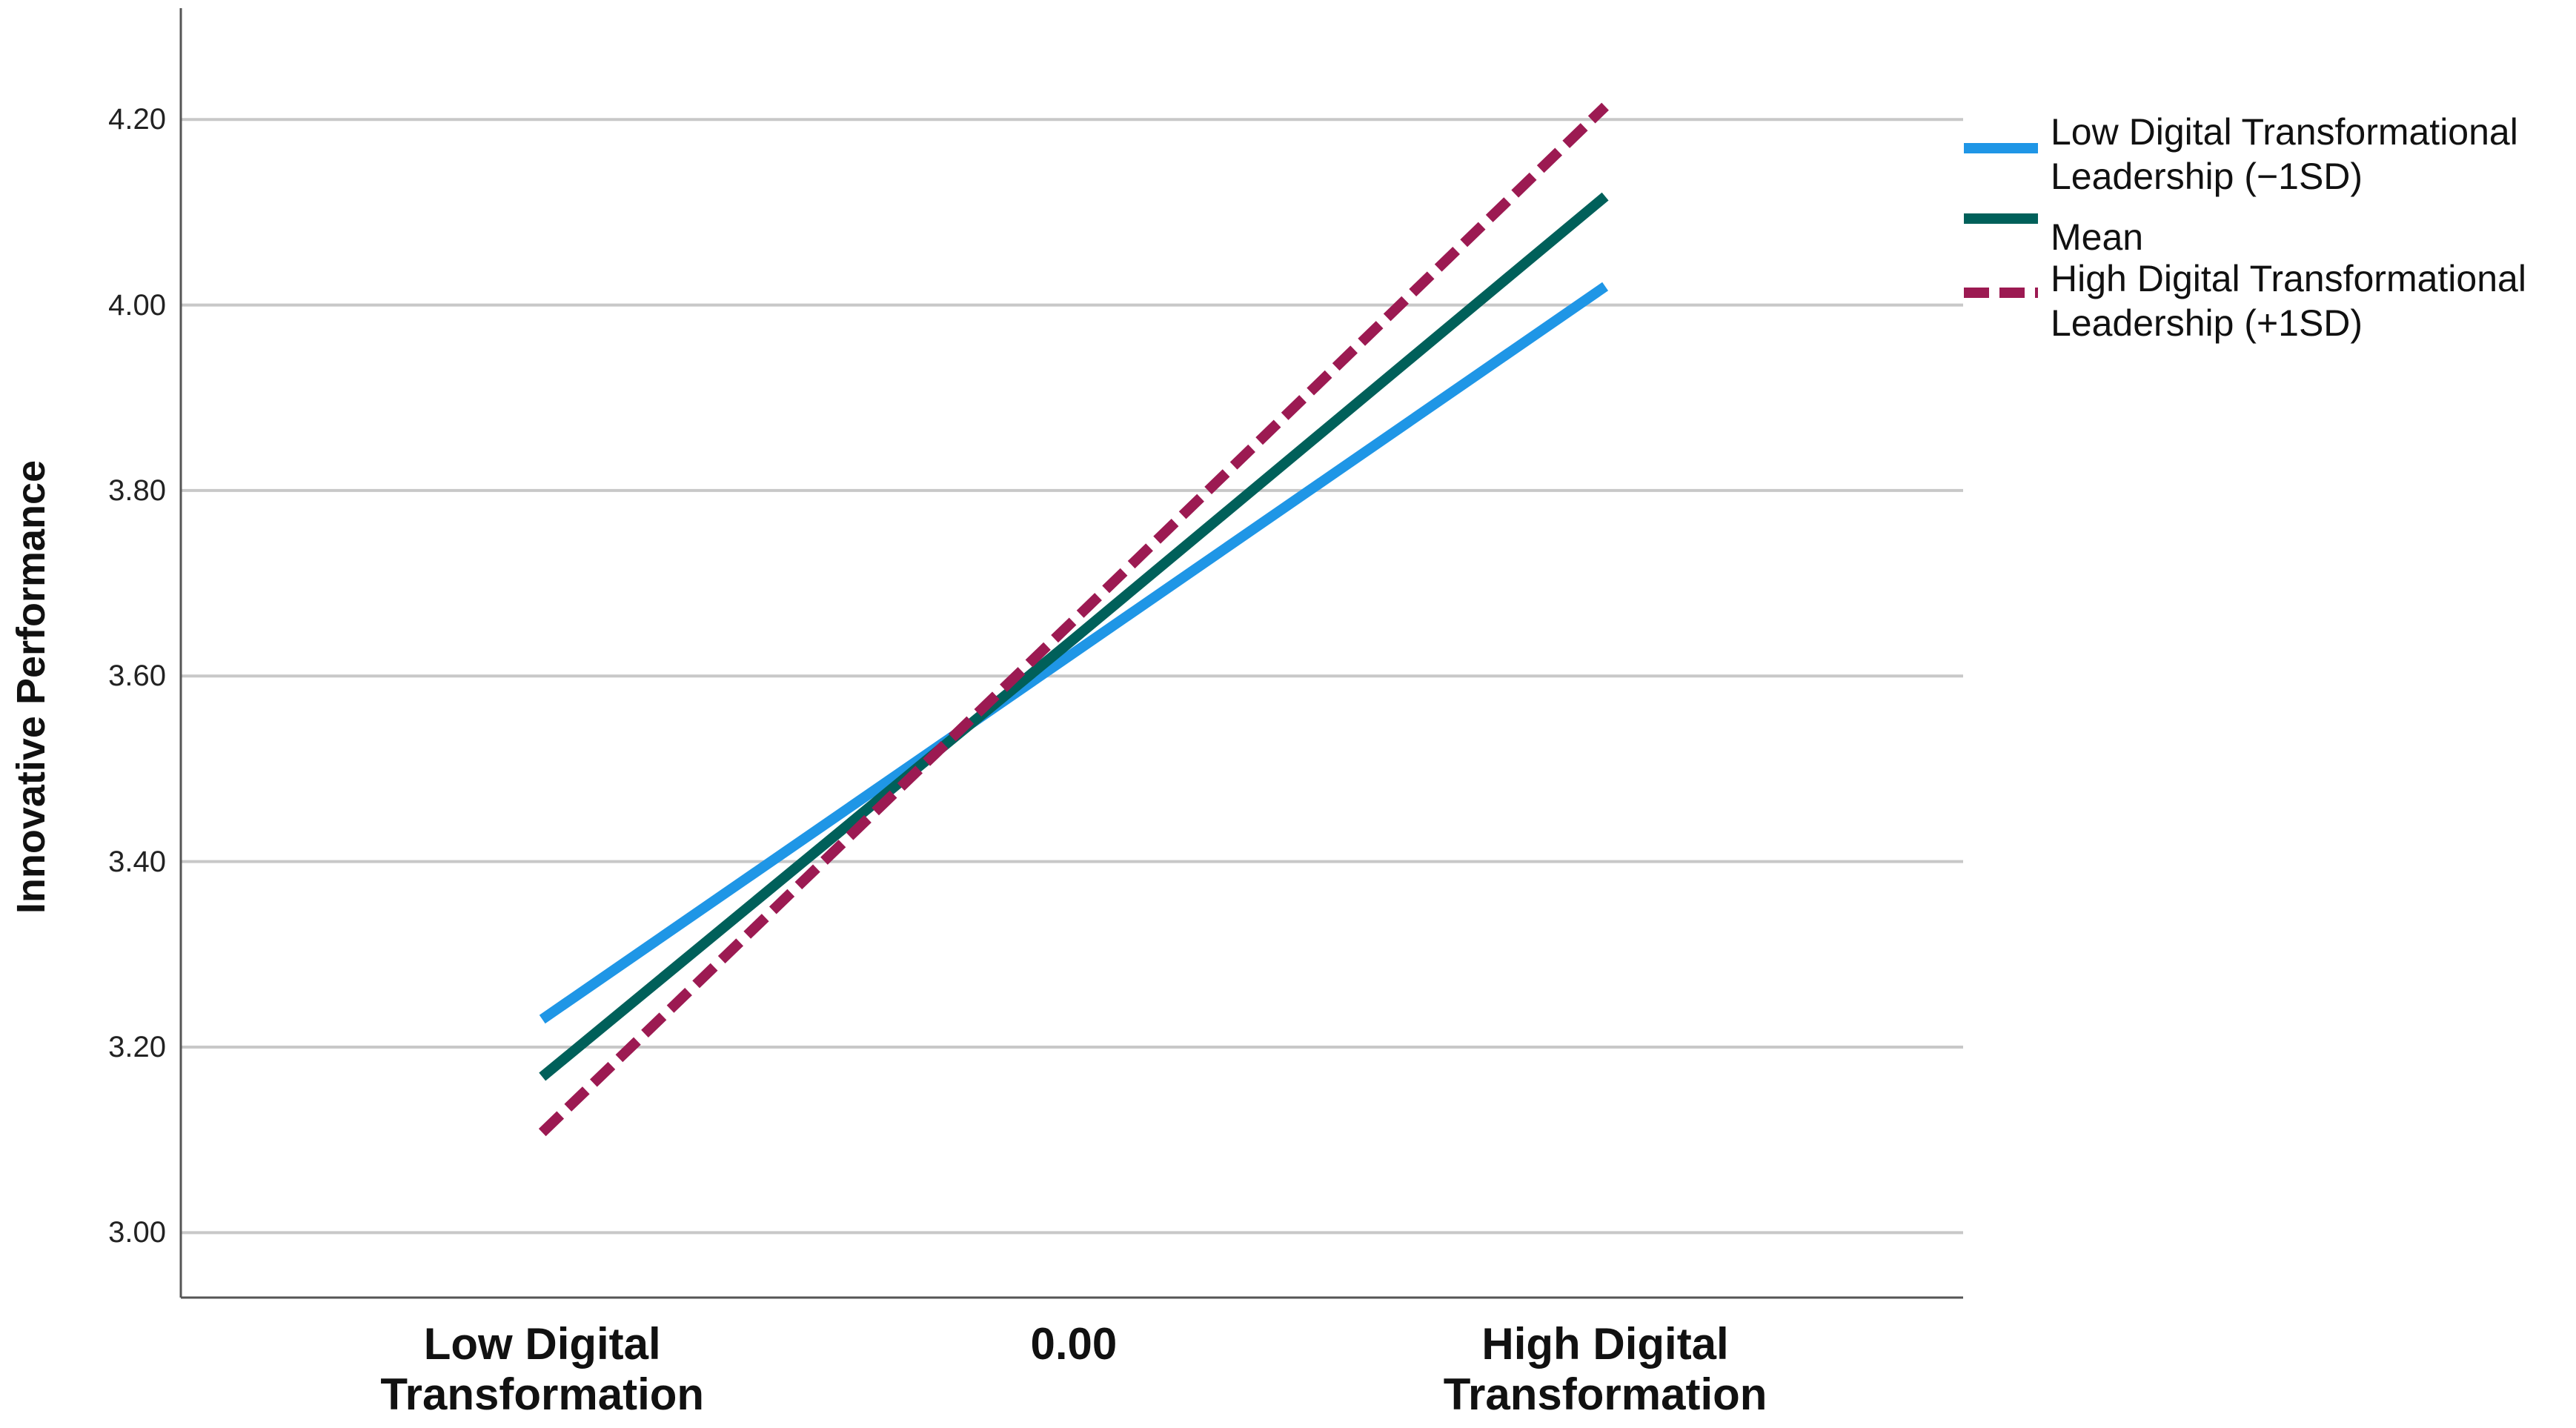 This screenshot has height=1428, width=2576. Describe the element at coordinates (542, 1369) in the screenshot. I see `x-tick-label: Low Digital Transformation` at that location.